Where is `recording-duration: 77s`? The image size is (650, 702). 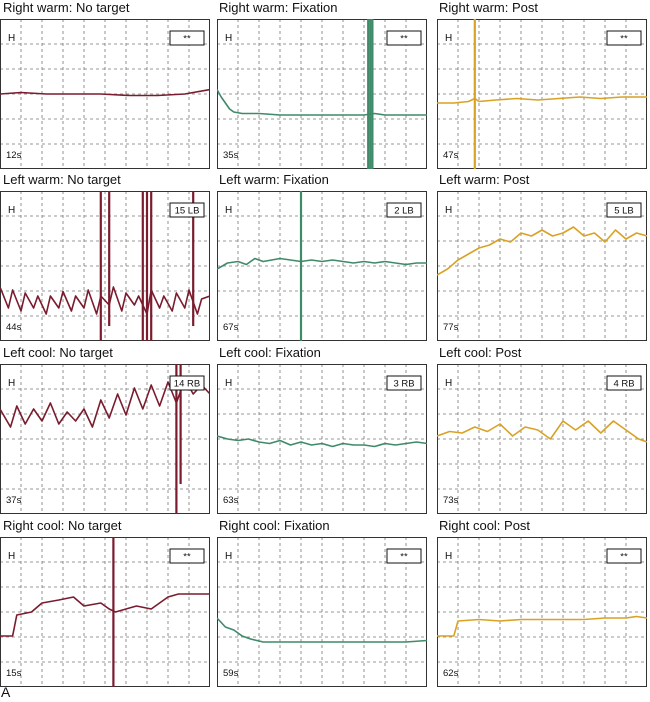 recording-duration: 77s is located at coordinates (451, 327).